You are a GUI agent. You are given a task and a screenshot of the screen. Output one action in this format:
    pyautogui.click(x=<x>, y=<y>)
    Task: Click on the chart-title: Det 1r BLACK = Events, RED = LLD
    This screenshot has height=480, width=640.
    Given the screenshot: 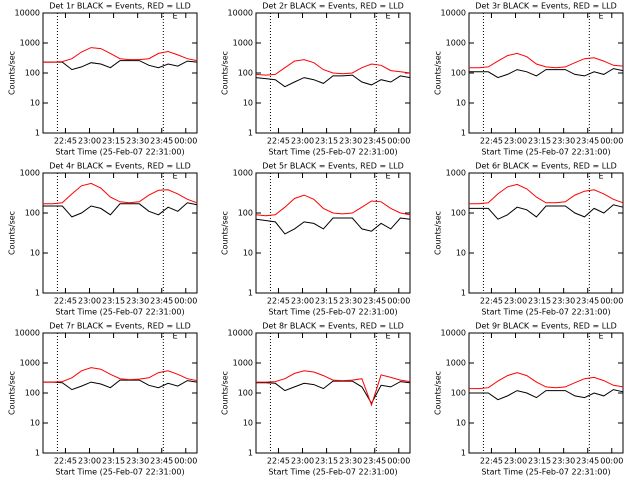 What is the action you would take?
    pyautogui.click(x=120, y=6)
    